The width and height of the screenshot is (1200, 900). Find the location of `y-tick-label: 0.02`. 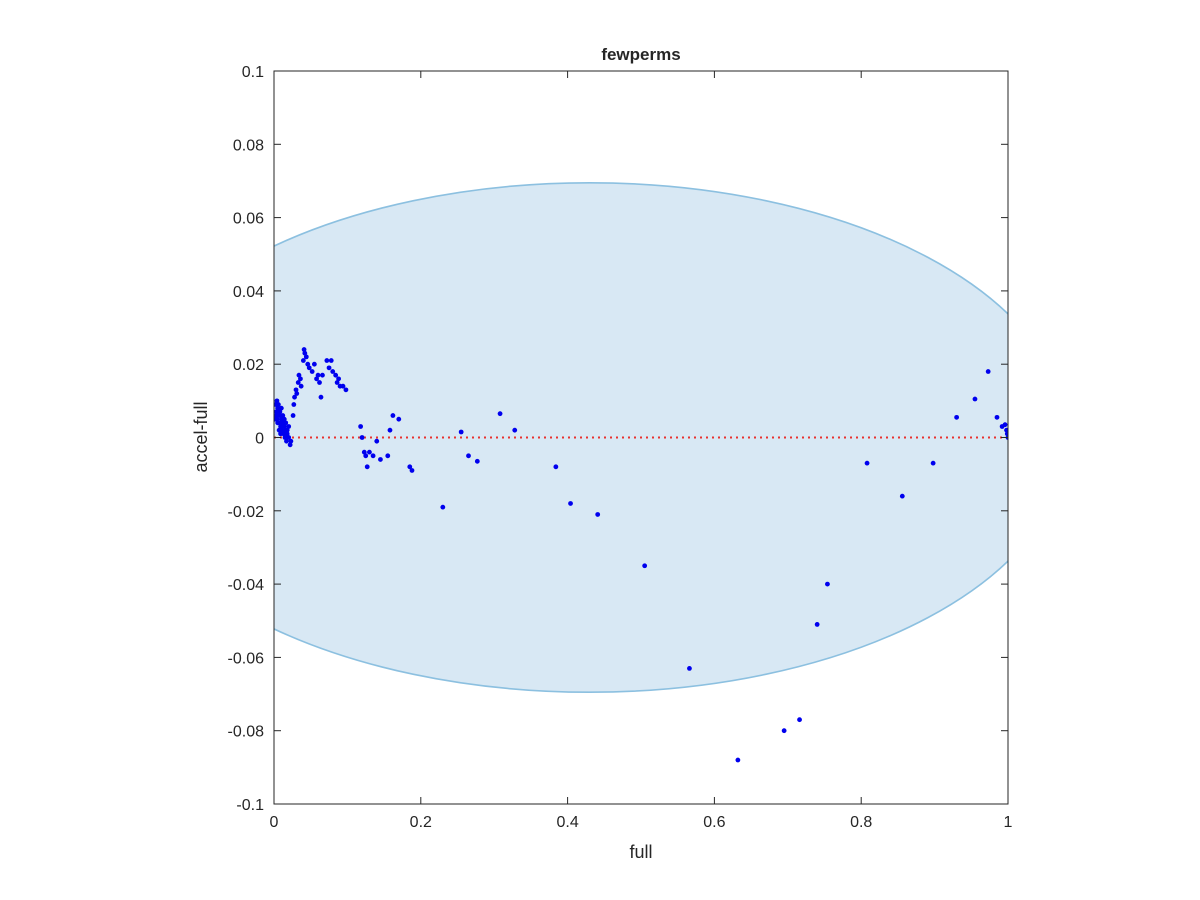

y-tick-label: 0.02 is located at coordinates (248, 365).